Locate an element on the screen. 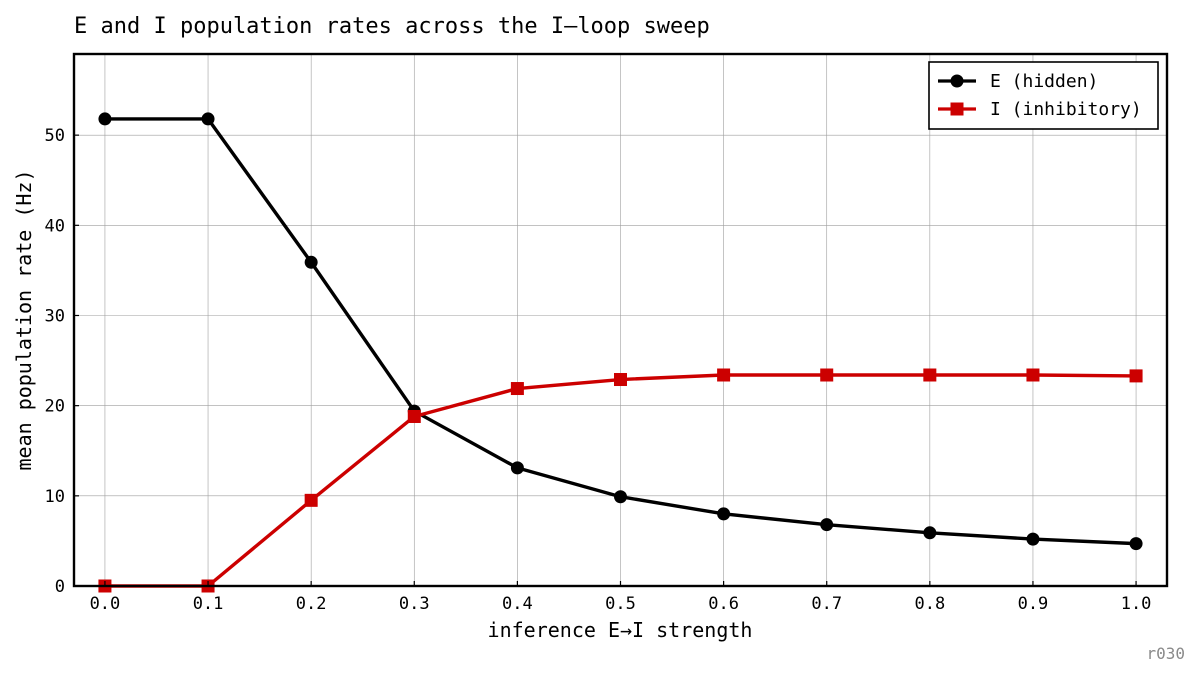  x-axis-title: inference E→I strength is located at coordinates (620, 630).